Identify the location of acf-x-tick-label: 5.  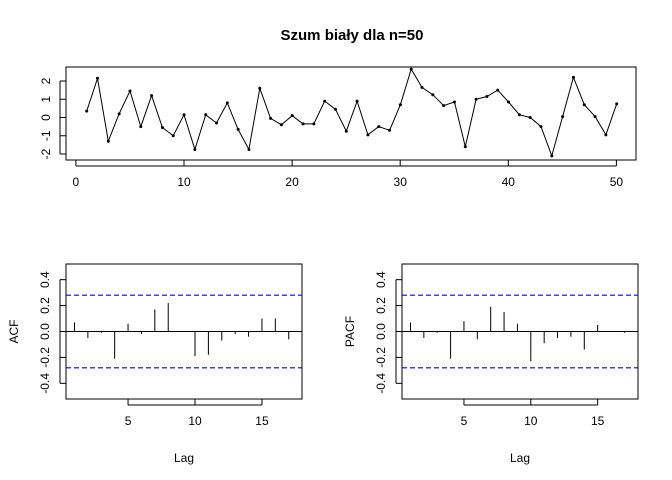
(128, 421).